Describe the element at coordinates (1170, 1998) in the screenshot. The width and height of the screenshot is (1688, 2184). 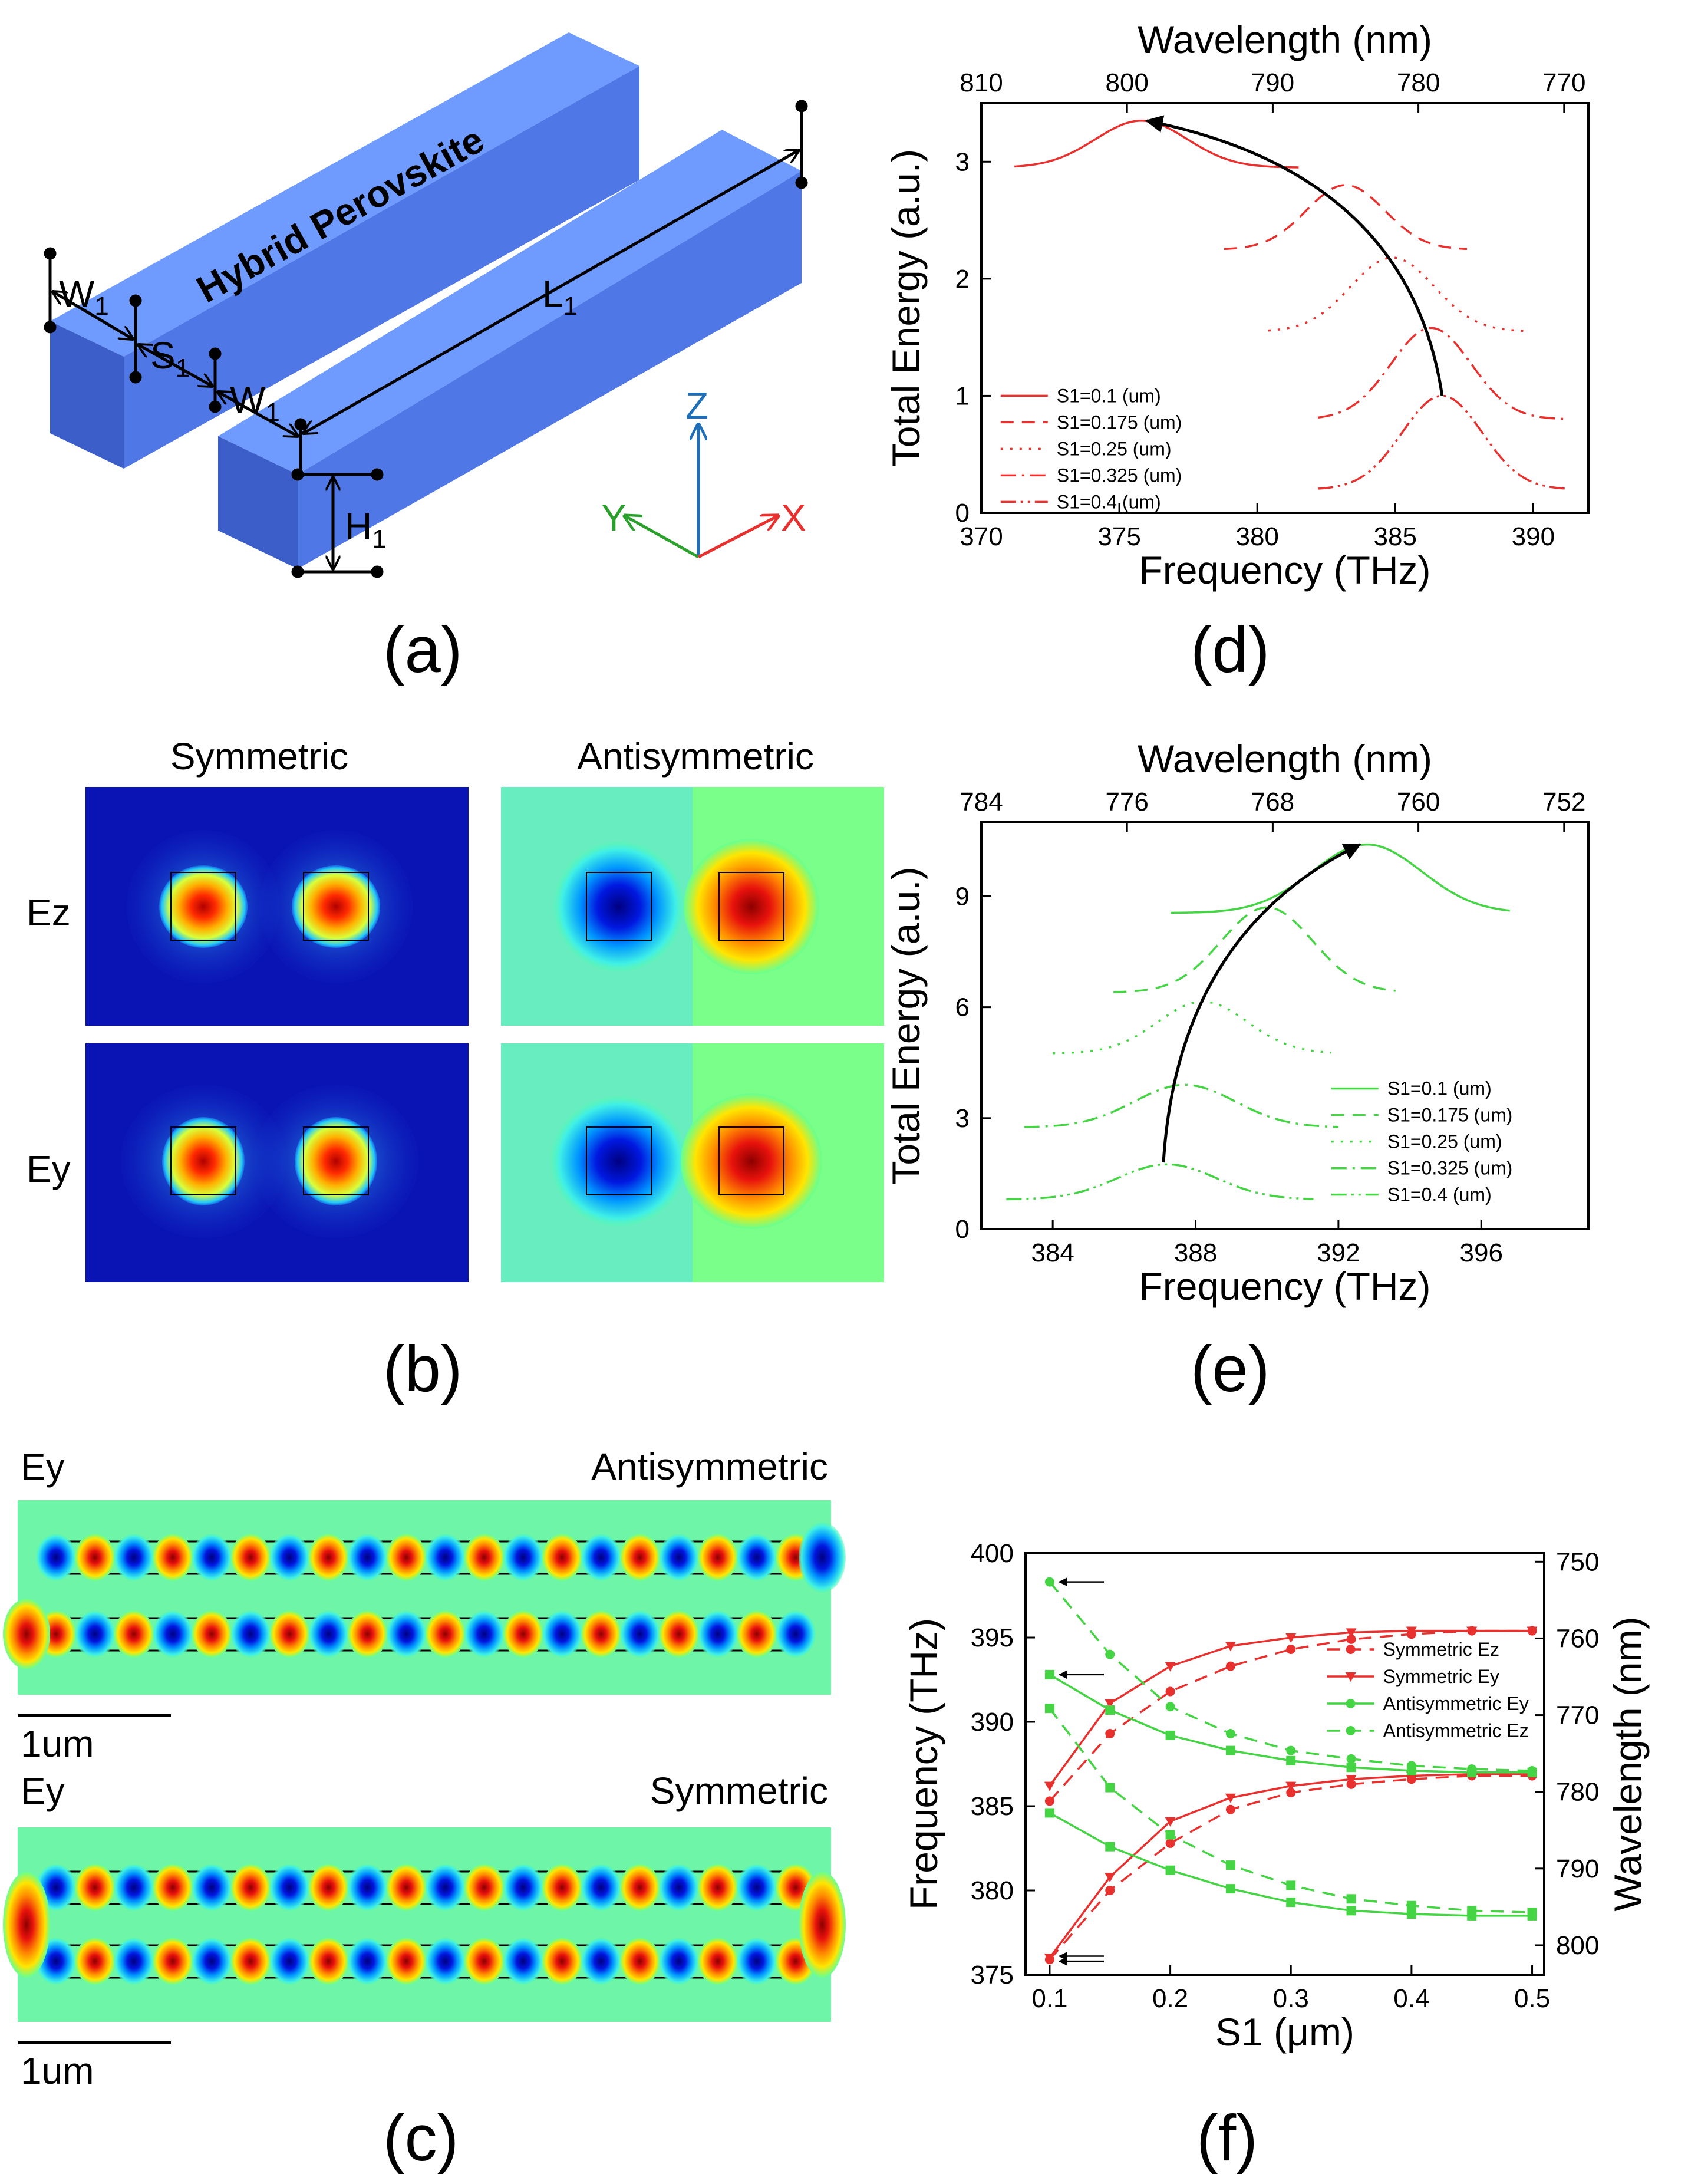
I see `x-tick-label: 0.2` at that location.